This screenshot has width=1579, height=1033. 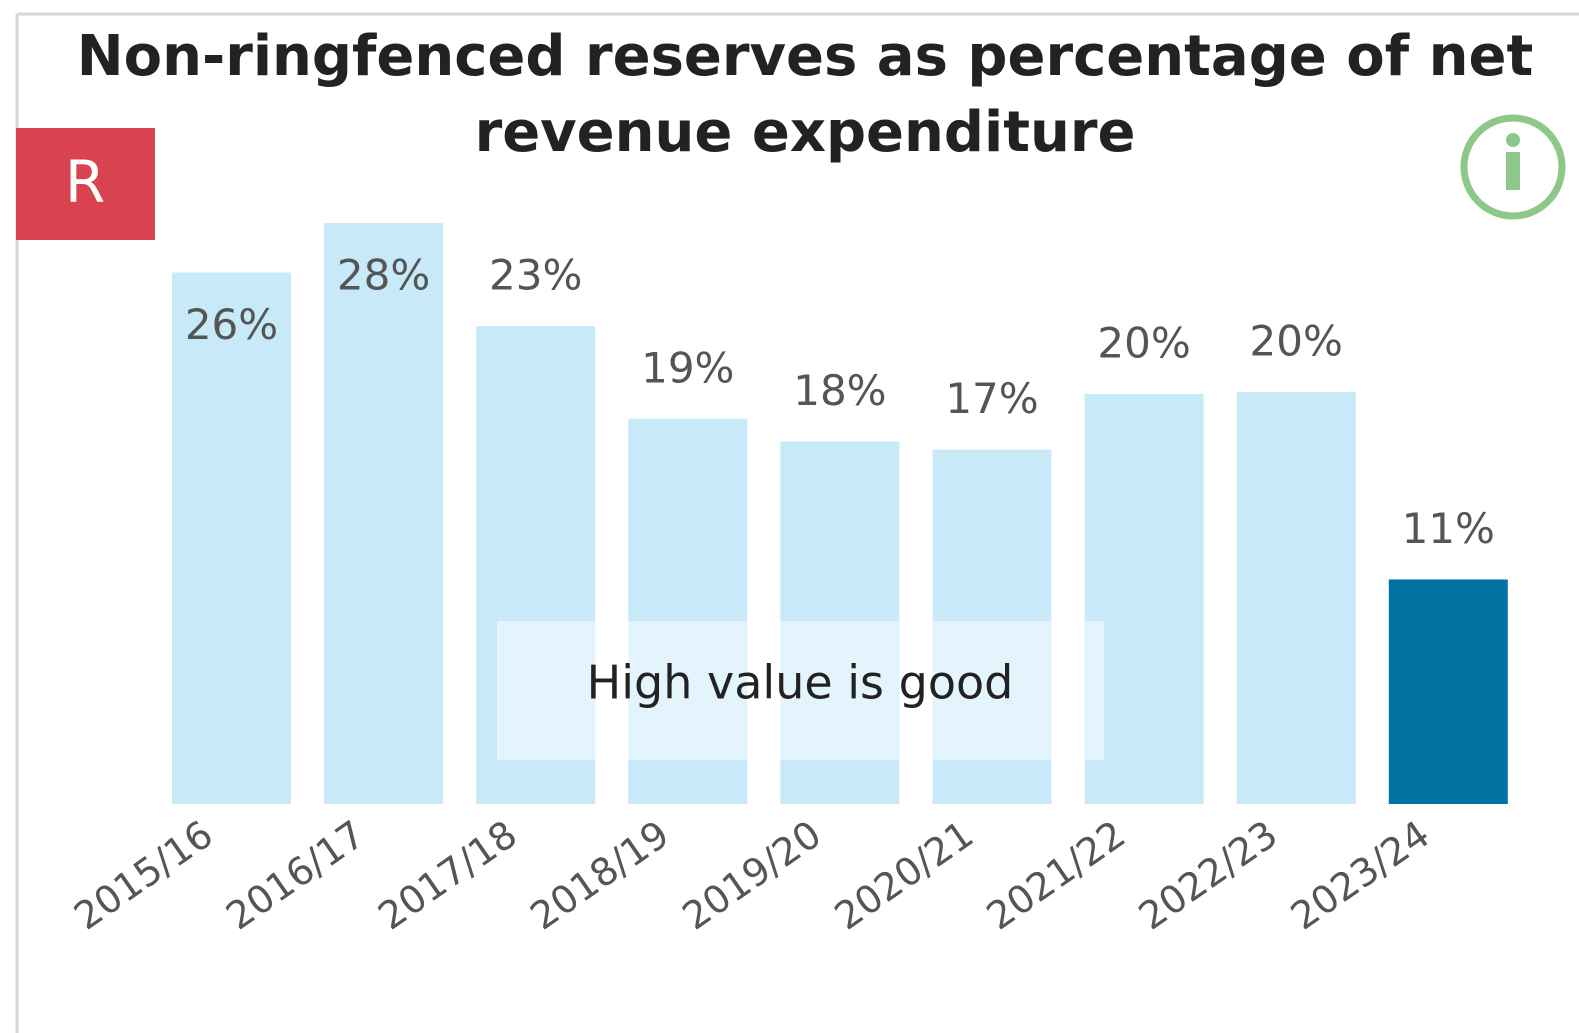 What do you see at coordinates (839, 390) in the screenshot?
I see `data-label: 18%` at bounding box center [839, 390].